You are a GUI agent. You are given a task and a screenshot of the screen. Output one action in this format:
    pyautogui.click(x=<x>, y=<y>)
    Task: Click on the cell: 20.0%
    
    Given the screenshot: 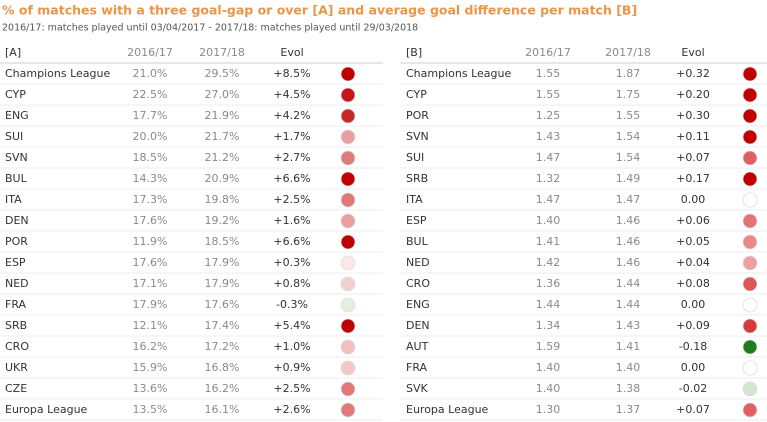 What is the action you would take?
    pyautogui.click(x=150, y=136)
    